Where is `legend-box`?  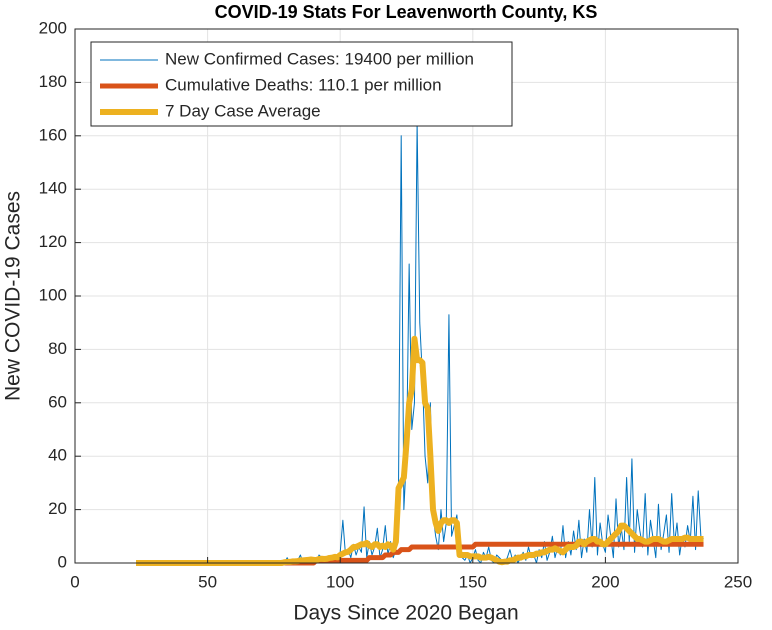
legend-box is located at coordinates (301, 84).